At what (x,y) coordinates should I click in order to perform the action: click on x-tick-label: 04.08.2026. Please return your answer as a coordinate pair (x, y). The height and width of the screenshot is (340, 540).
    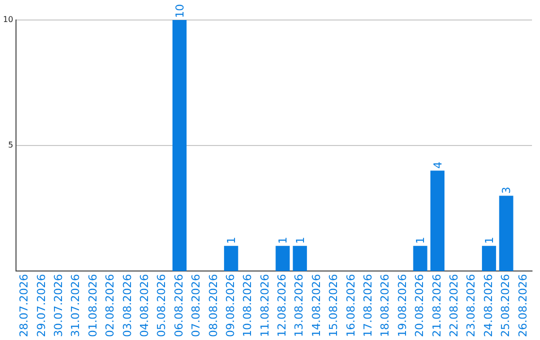
    Looking at the image, I should click on (144, 306).